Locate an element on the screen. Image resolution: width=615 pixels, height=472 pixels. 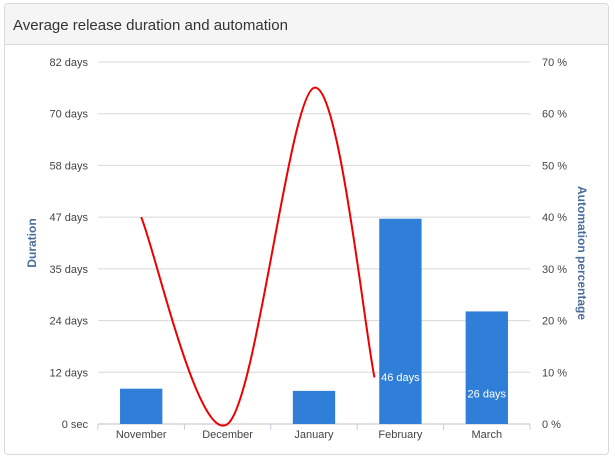
y-tick-label: 58 days is located at coordinates (68, 166).